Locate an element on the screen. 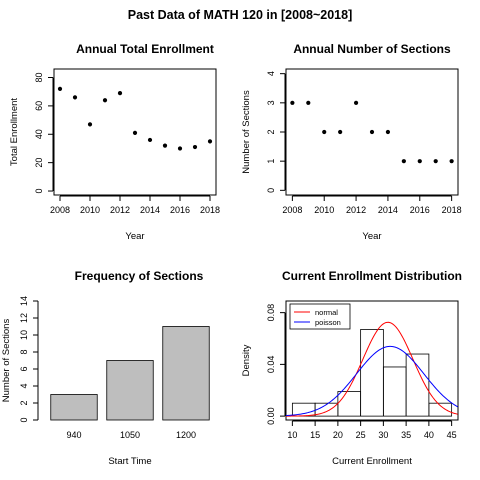  figure-title: Past Data of MATH 120 in [2008~2018] is located at coordinates (240, 15).